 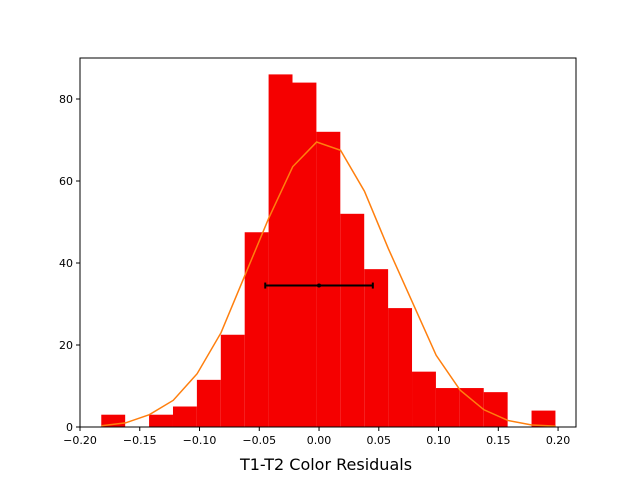 What do you see at coordinates (438, 440) in the screenshot?
I see `x-tick-label: 0.10` at bounding box center [438, 440].